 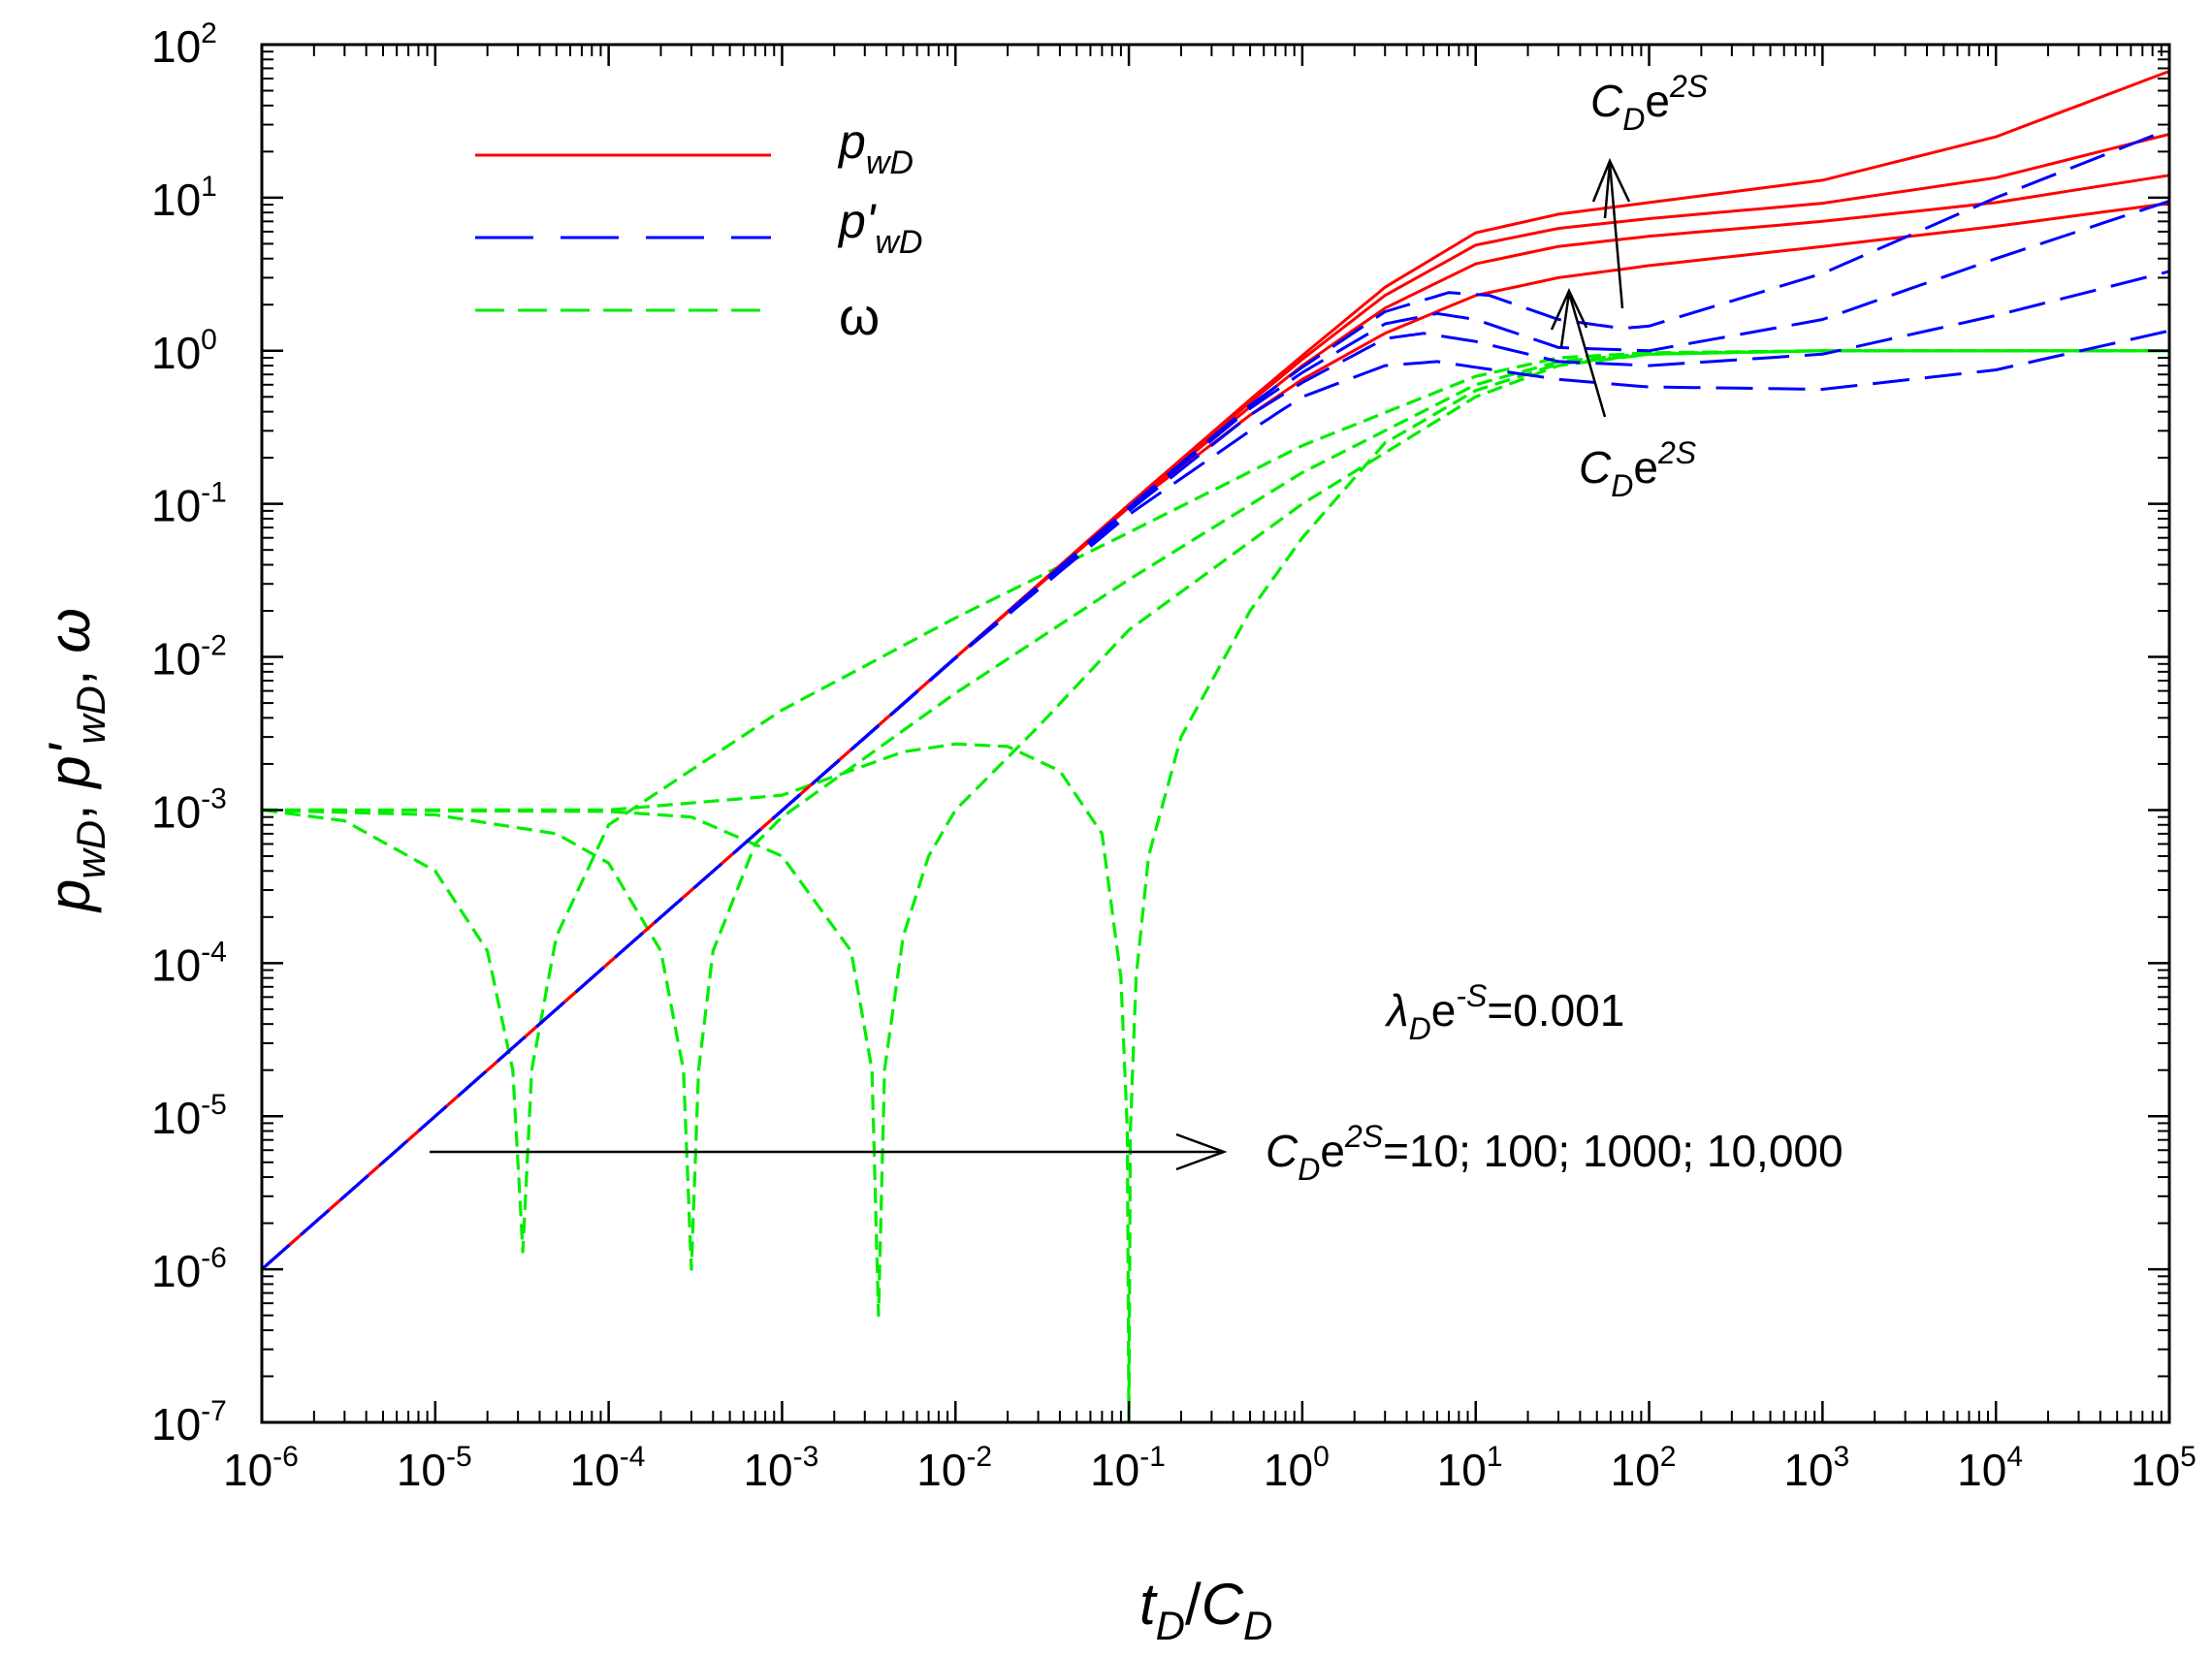 I want to click on y-tick-label: 10⁻², so click(x=189, y=657).